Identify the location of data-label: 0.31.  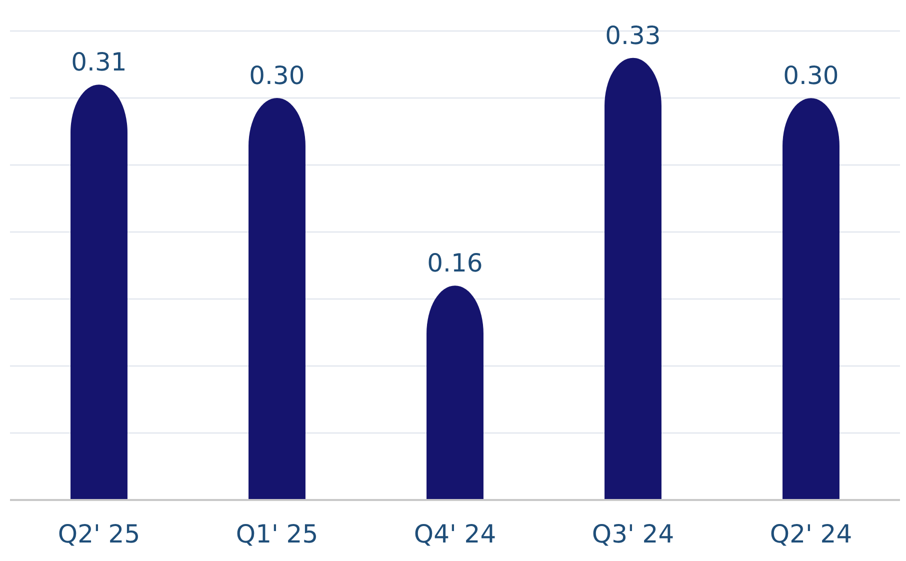
(99, 62).